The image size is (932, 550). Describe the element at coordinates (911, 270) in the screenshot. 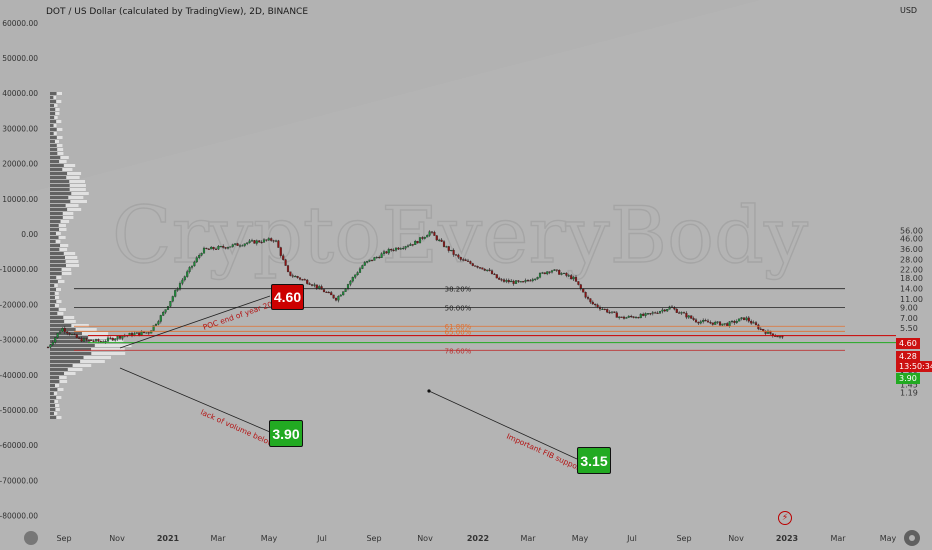

I see `right-tick-label: 22.00` at that location.